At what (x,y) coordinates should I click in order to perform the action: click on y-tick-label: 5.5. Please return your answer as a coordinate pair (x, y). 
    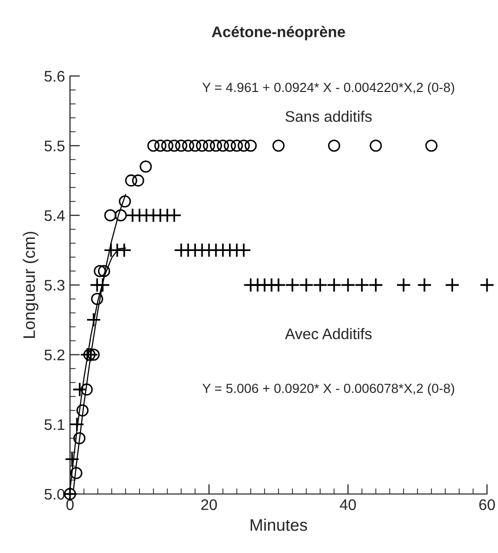
    Looking at the image, I should click on (54, 146).